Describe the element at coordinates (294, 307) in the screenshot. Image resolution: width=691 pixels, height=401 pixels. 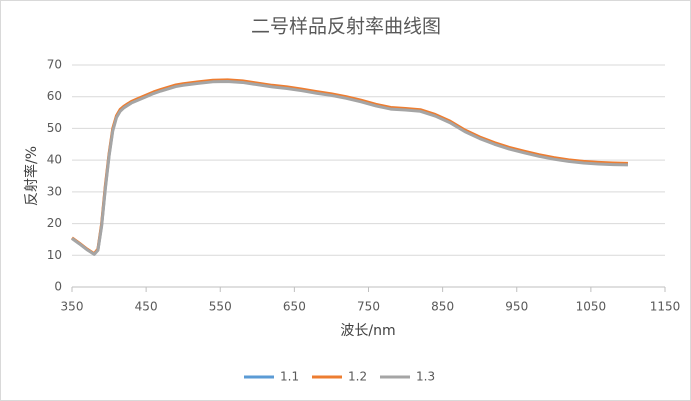
I see `x-tick-label: 650` at that location.